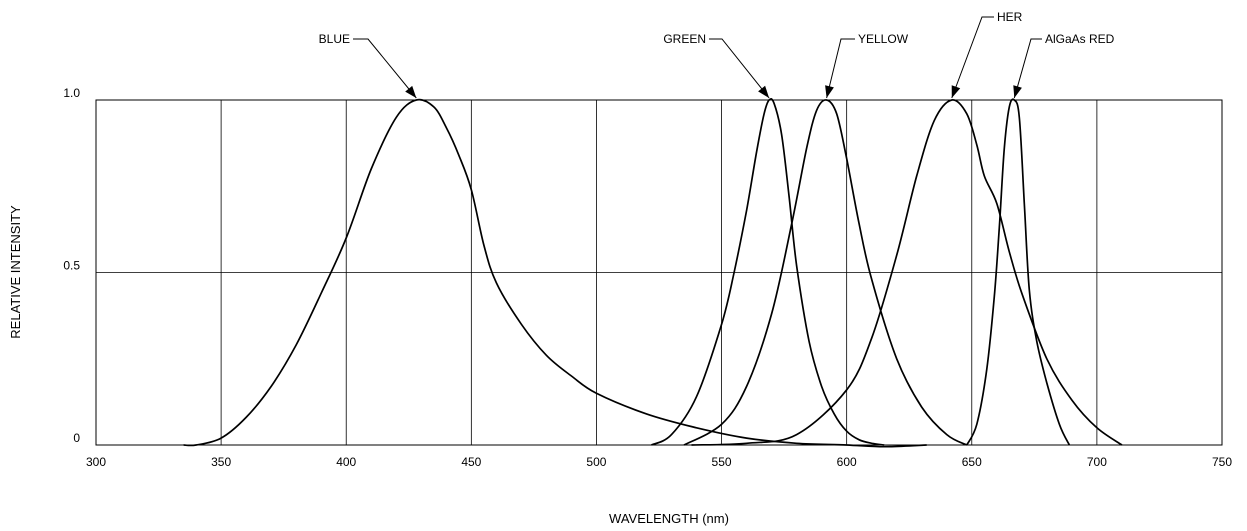  What do you see at coordinates (840, 68) in the screenshot?
I see `callout-leader-yellow` at bounding box center [840, 68].